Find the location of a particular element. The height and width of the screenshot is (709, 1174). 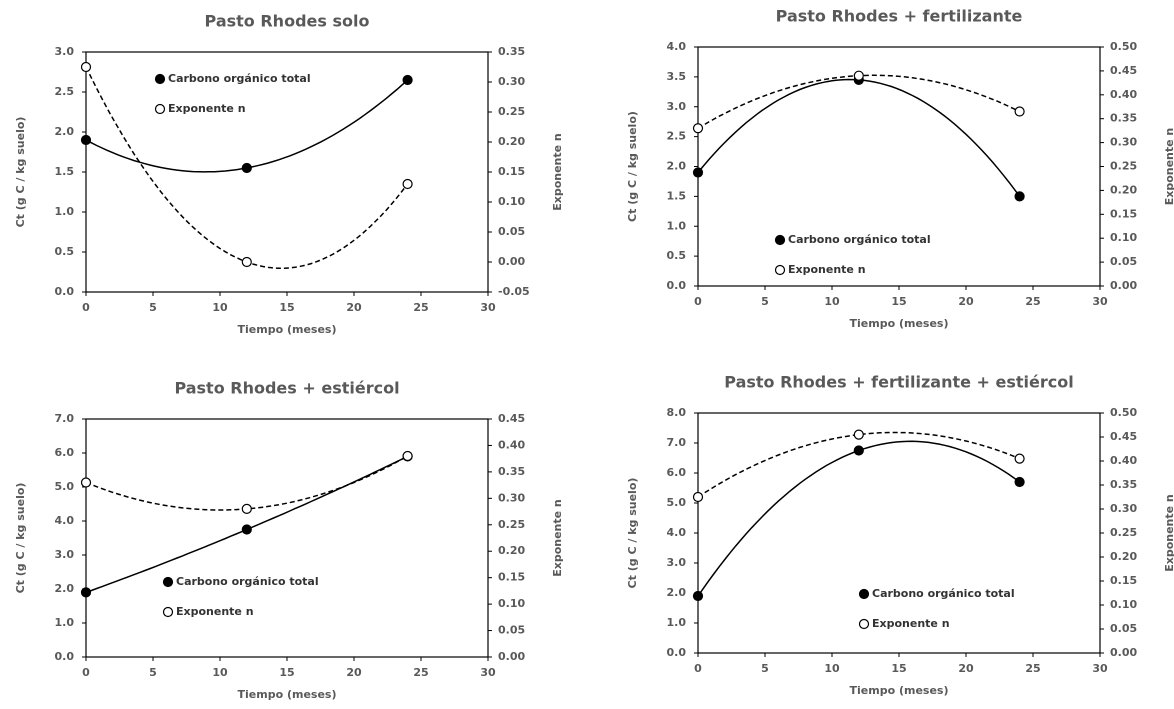

y2-tick-label: 0.45 is located at coordinates (1123, 70).